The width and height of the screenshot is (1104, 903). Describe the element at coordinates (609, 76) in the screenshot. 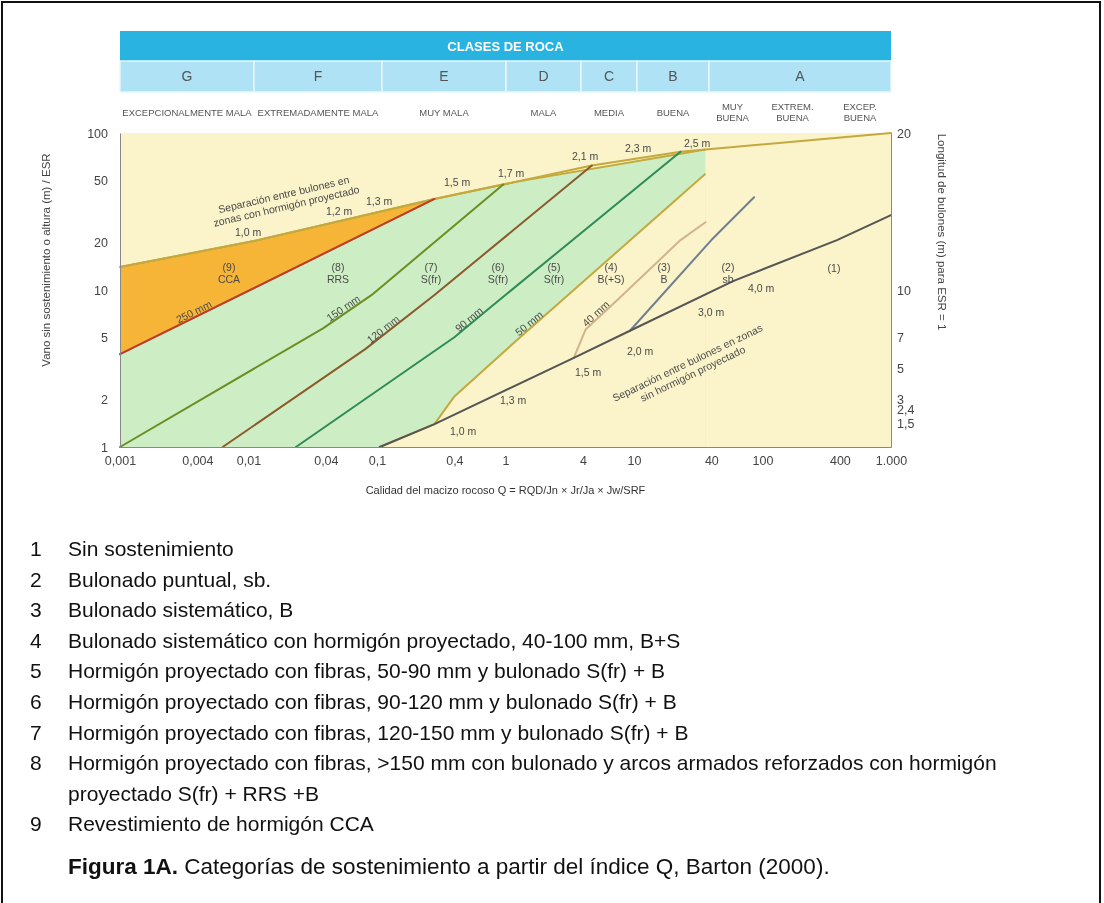

I see `text: C` at that location.